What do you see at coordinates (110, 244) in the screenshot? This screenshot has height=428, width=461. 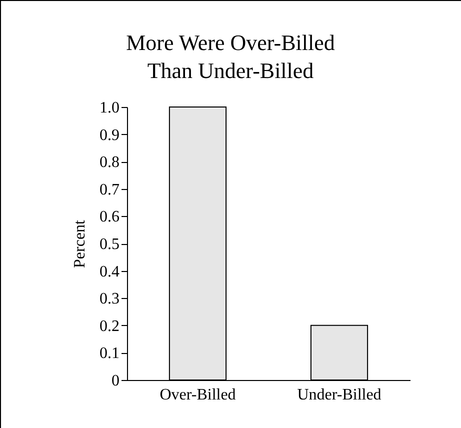 I see `y-tick-label: 0.5` at bounding box center [110, 244].